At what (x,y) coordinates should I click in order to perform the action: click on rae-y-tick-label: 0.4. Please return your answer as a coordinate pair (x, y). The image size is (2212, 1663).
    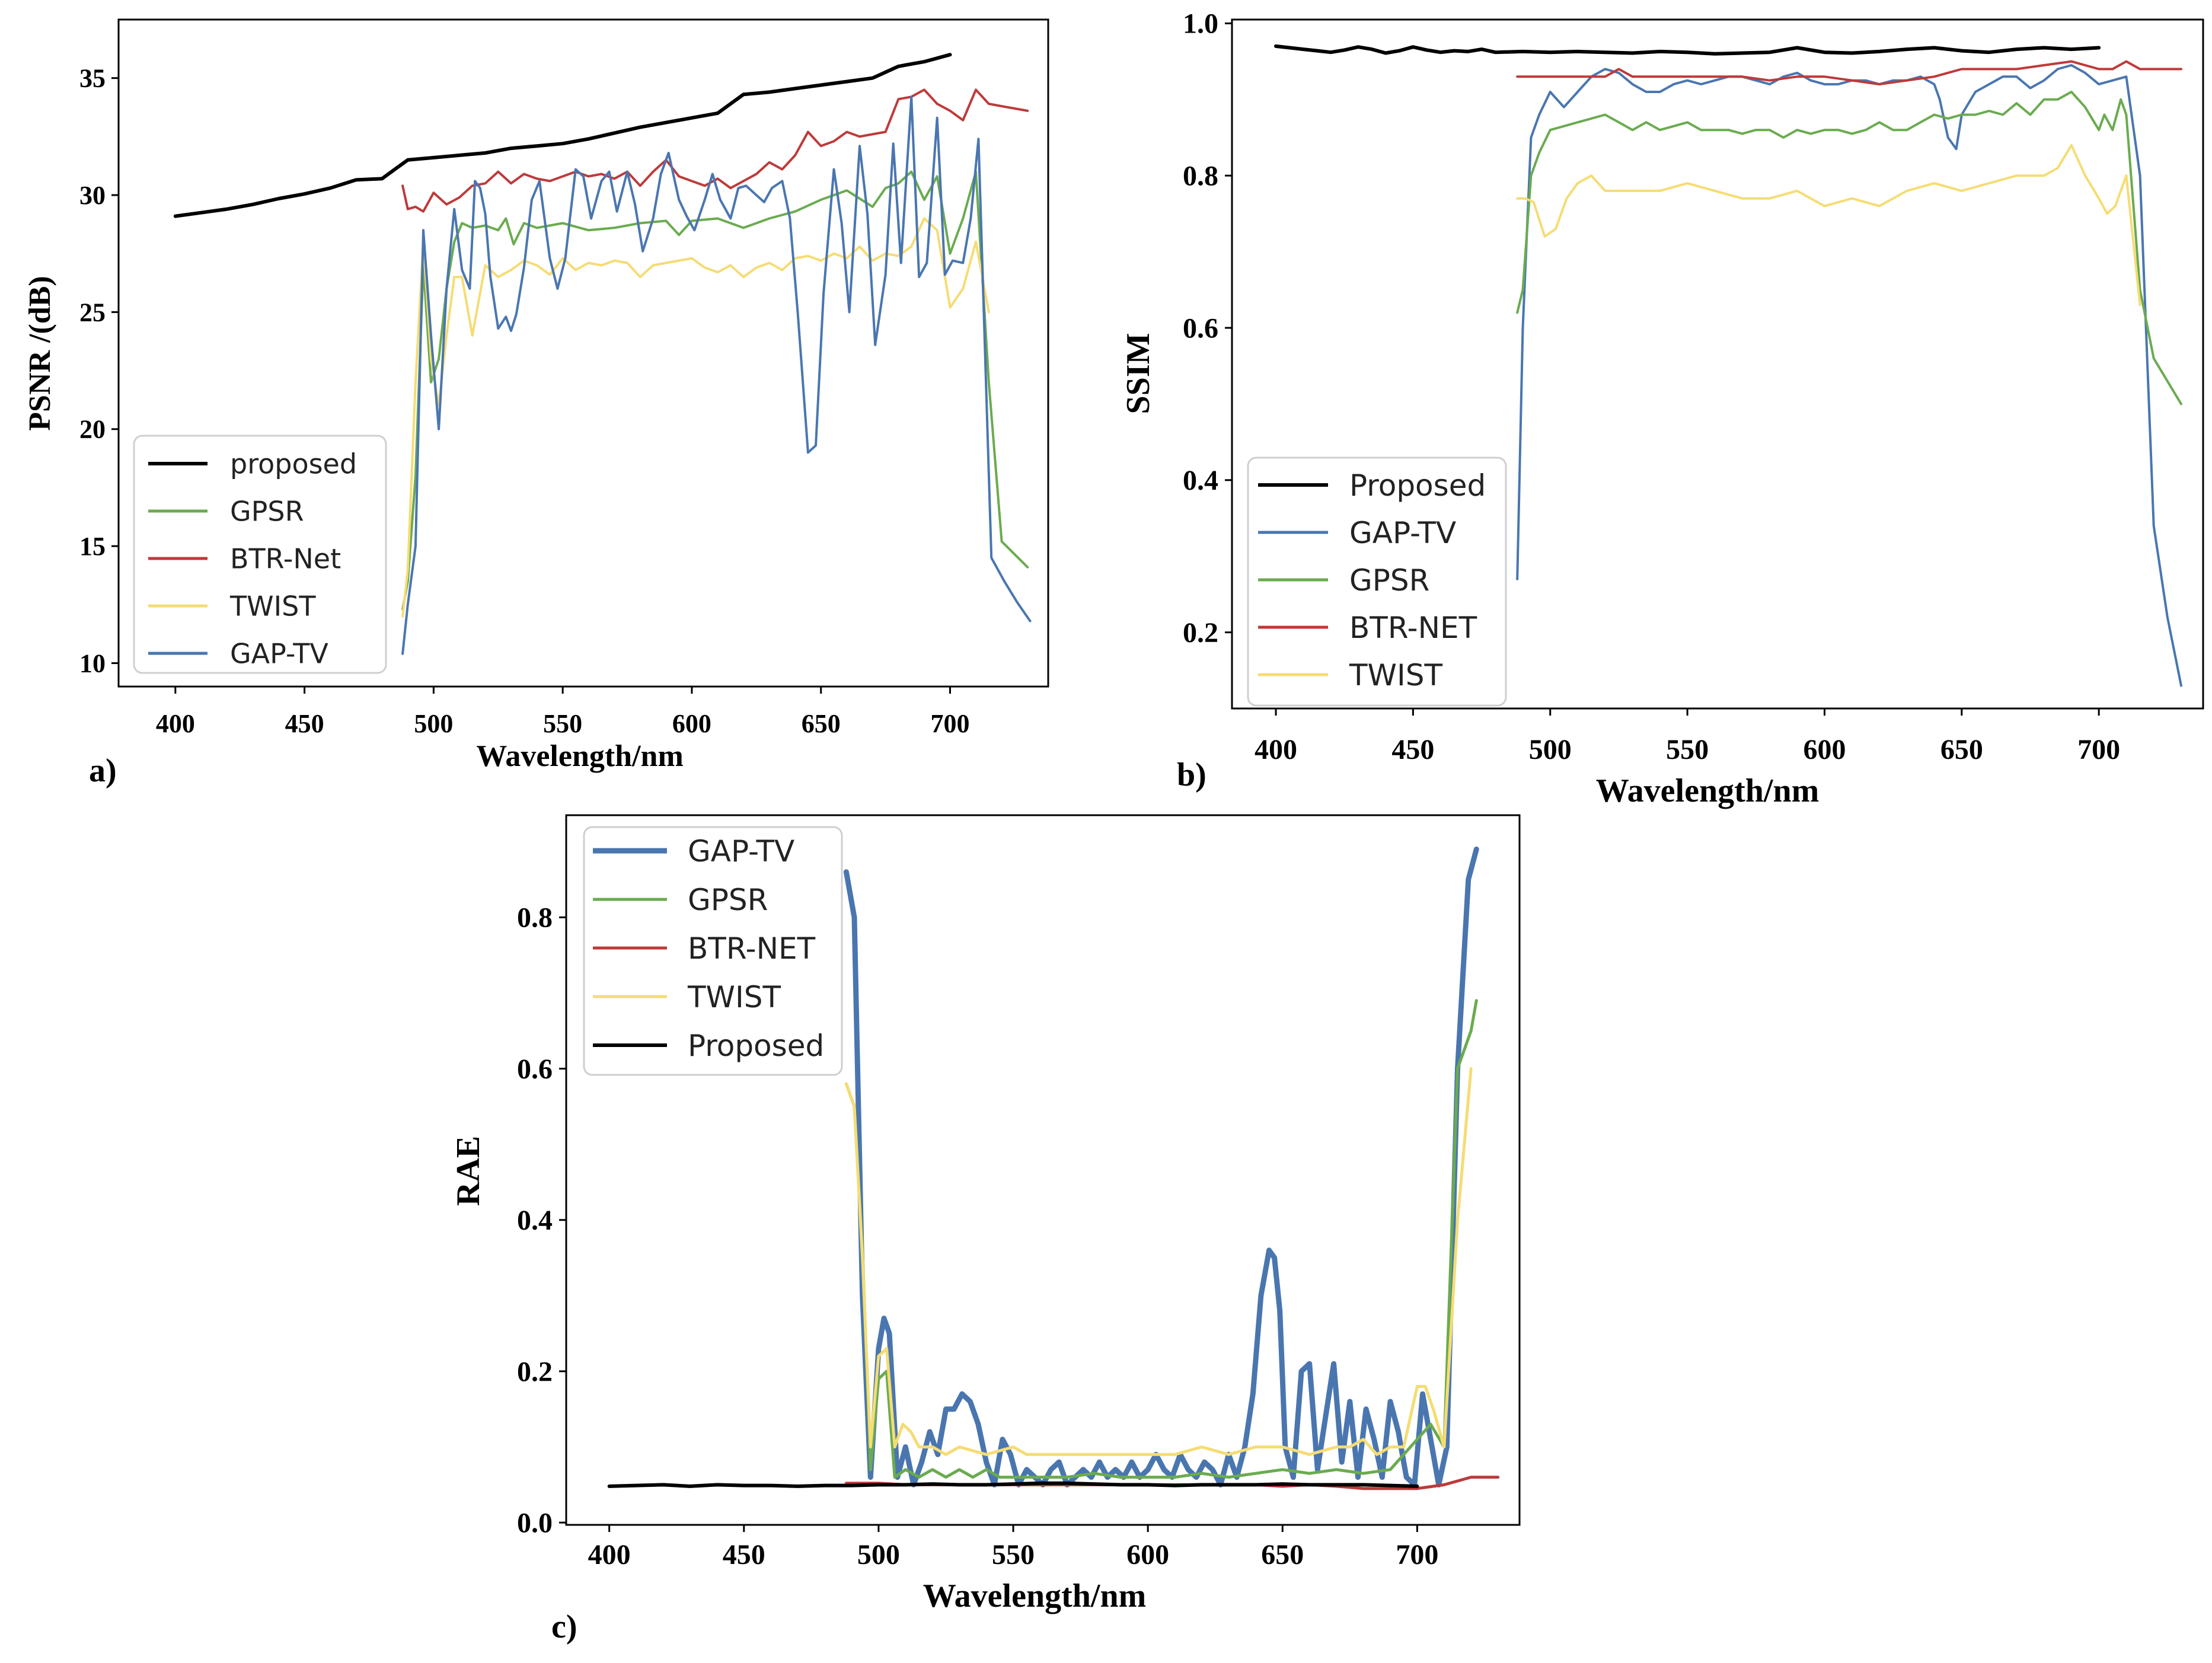
    Looking at the image, I should click on (535, 1221).